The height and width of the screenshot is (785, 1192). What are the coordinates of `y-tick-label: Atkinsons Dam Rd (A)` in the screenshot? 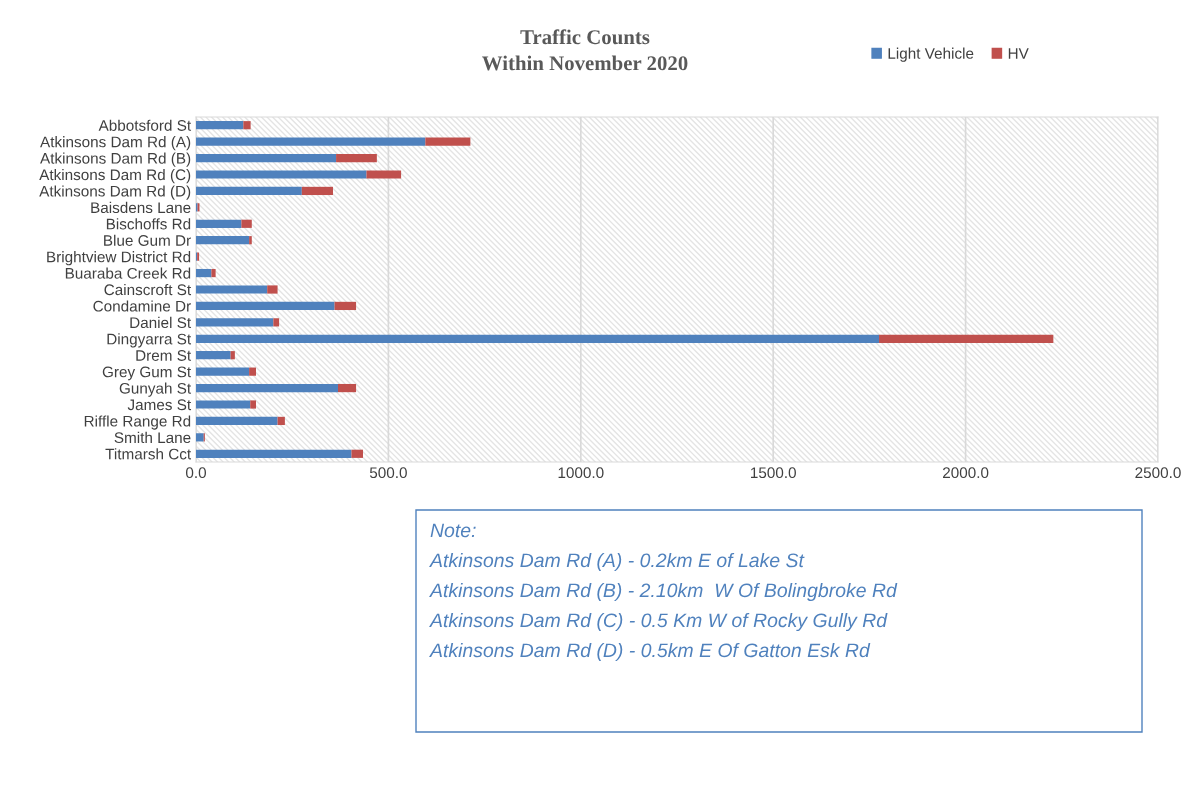 It's located at (115, 143).